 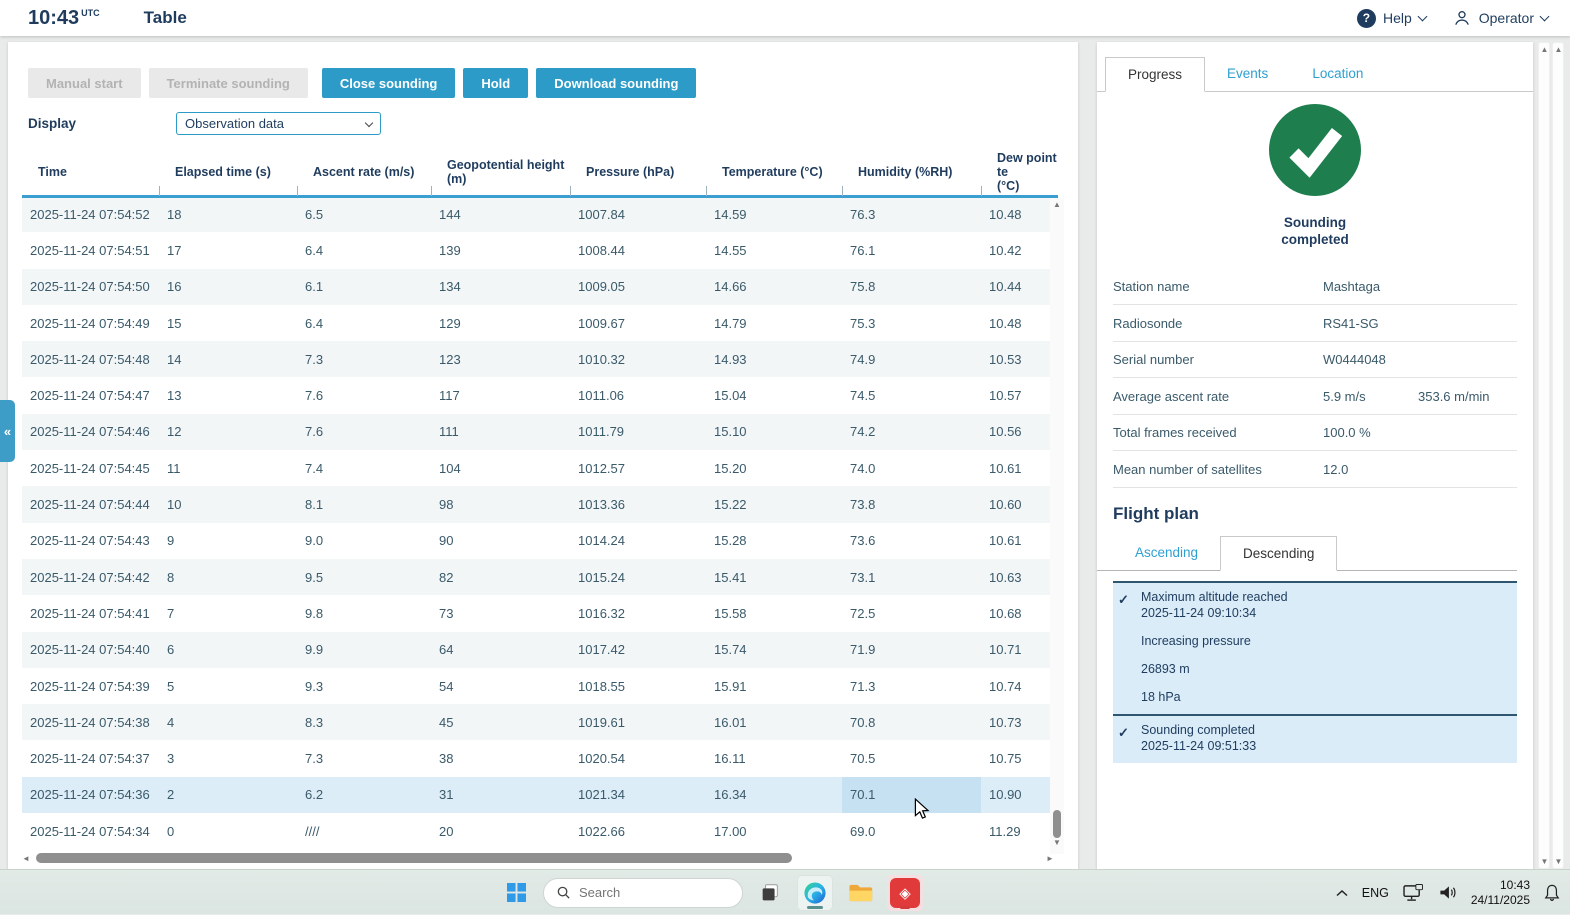 What do you see at coordinates (1248, 73) in the screenshot?
I see `tab-events: Events` at bounding box center [1248, 73].